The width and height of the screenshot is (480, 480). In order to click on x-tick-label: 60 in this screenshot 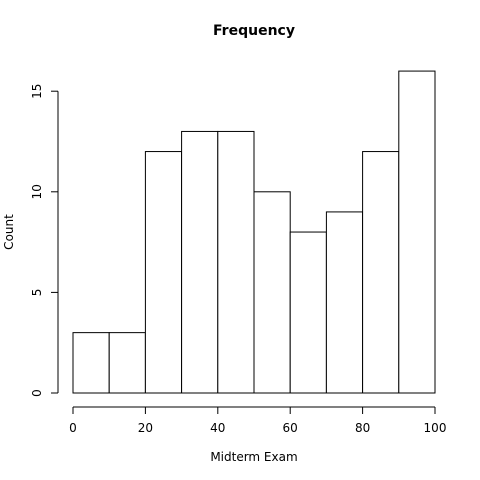, I will do `click(290, 428)`.